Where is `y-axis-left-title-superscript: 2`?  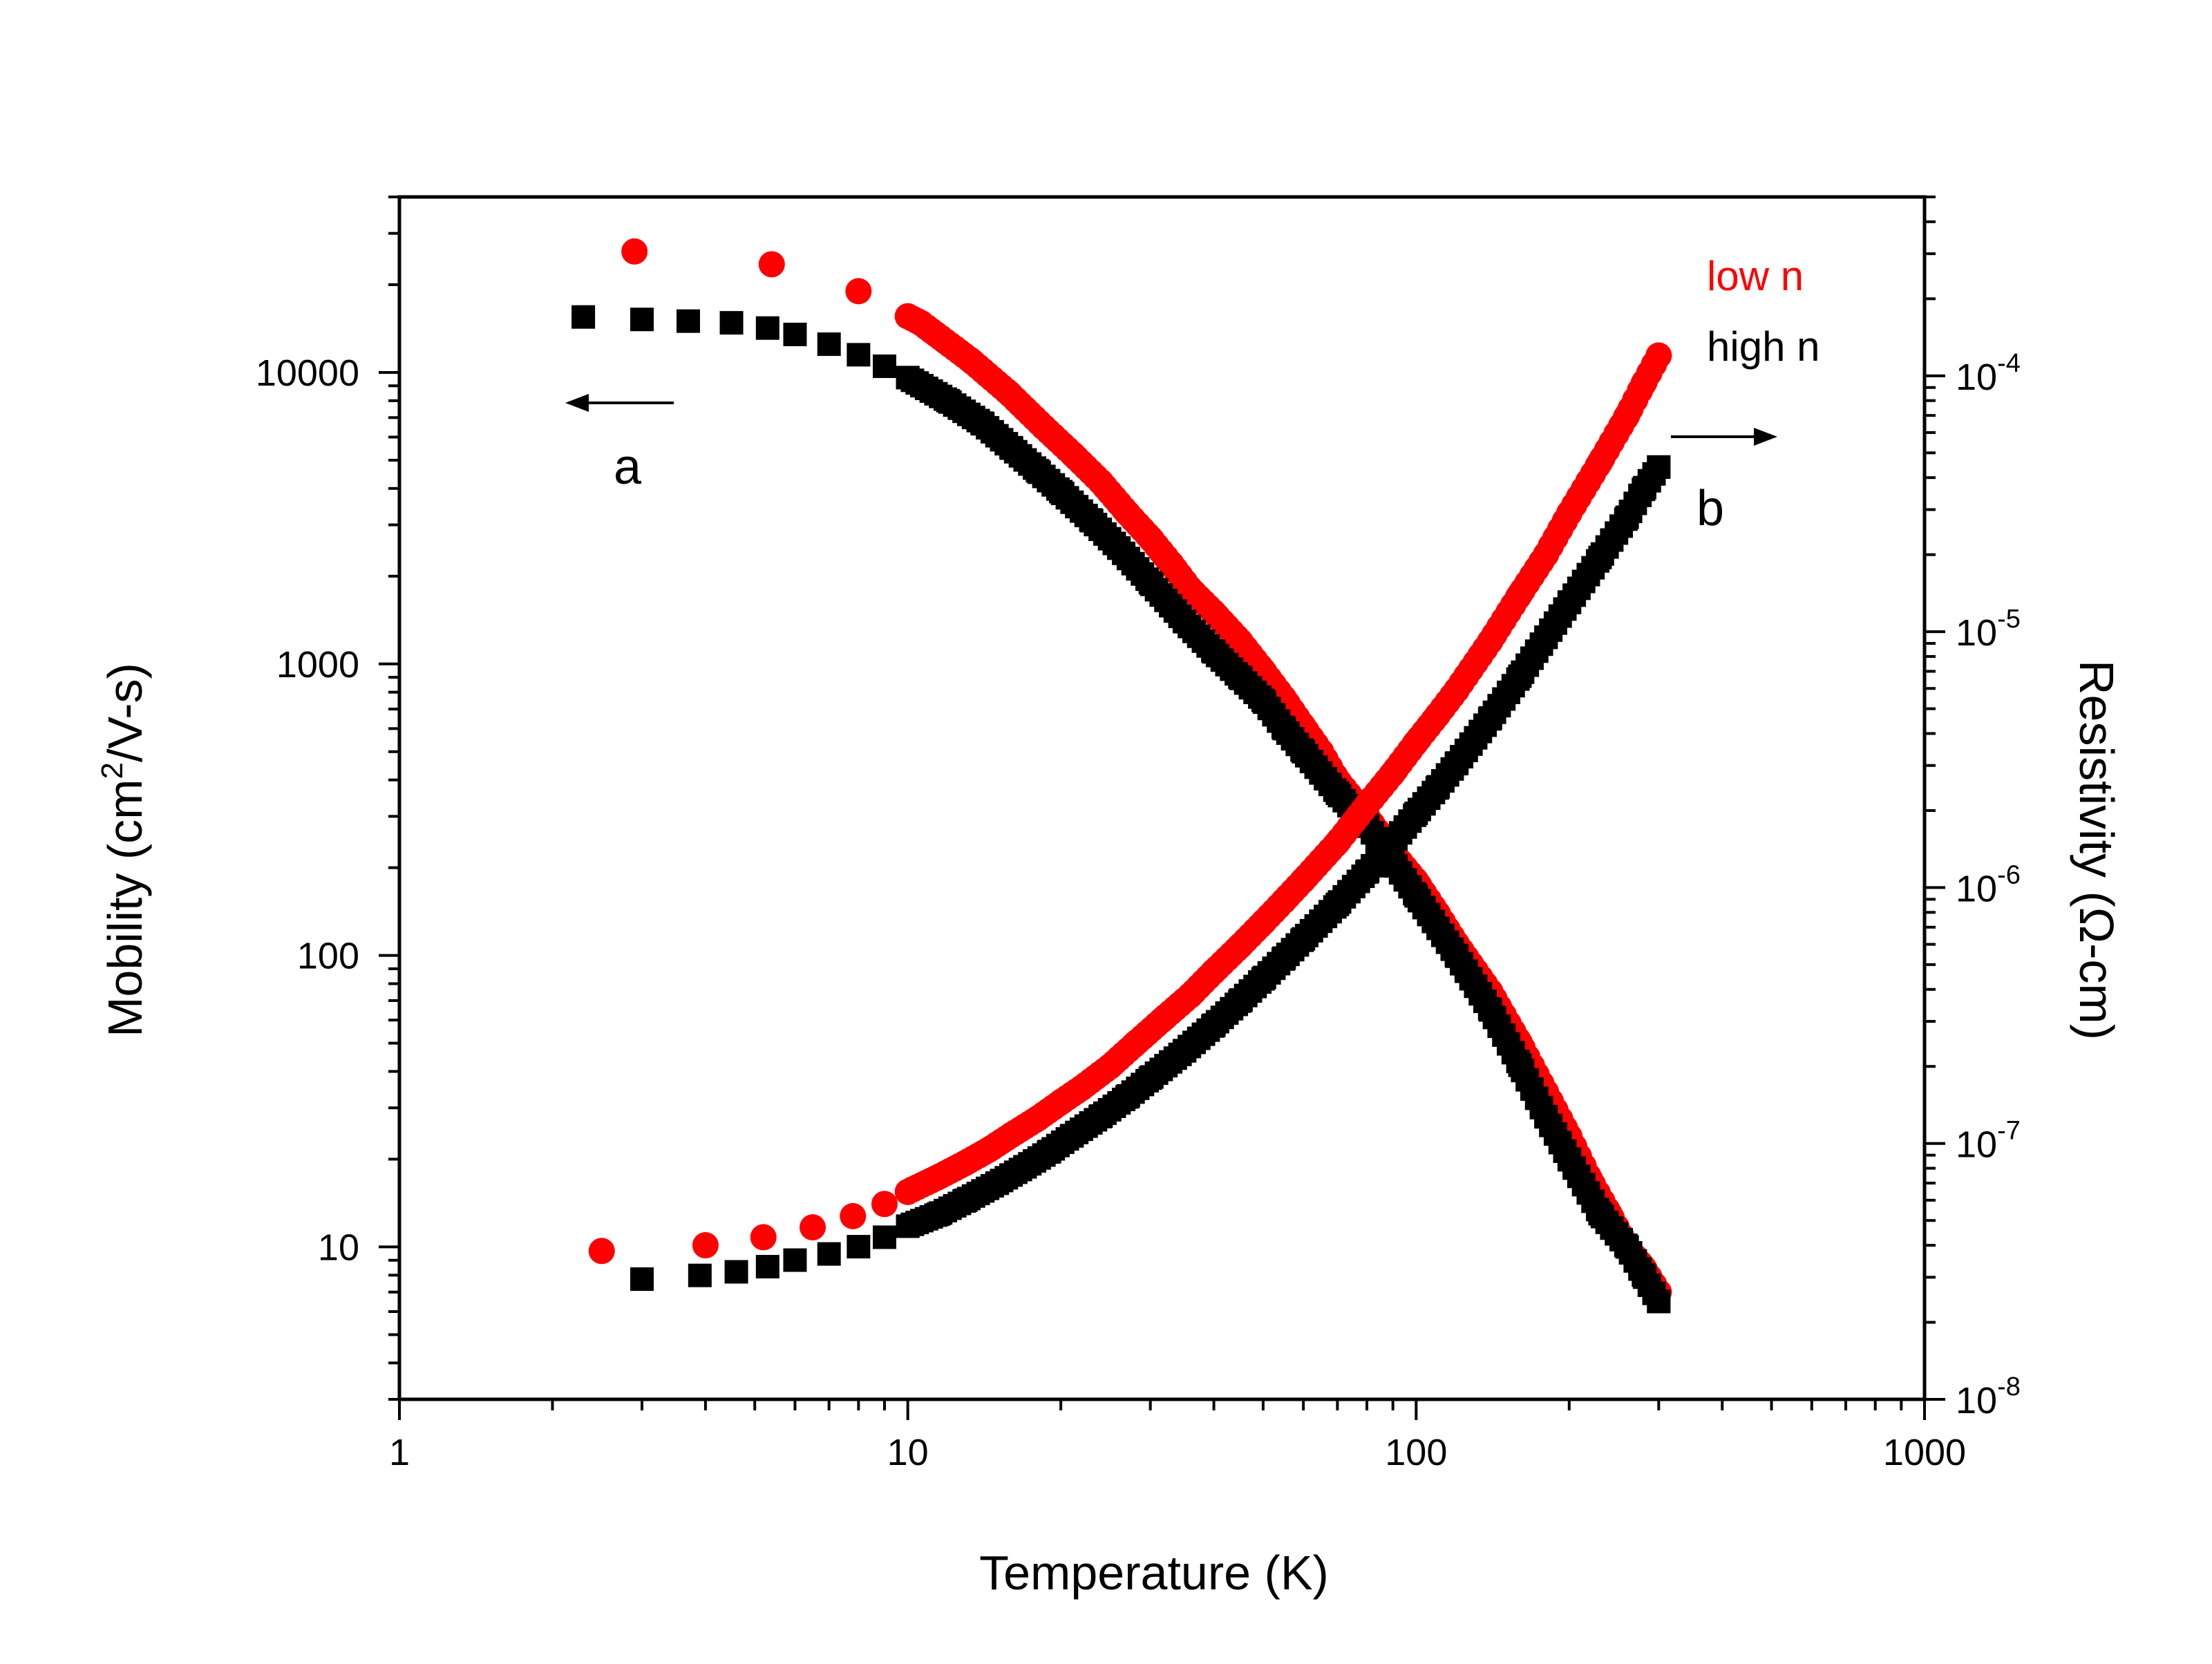 y-axis-left-title-superscript: 2 is located at coordinates (112, 770).